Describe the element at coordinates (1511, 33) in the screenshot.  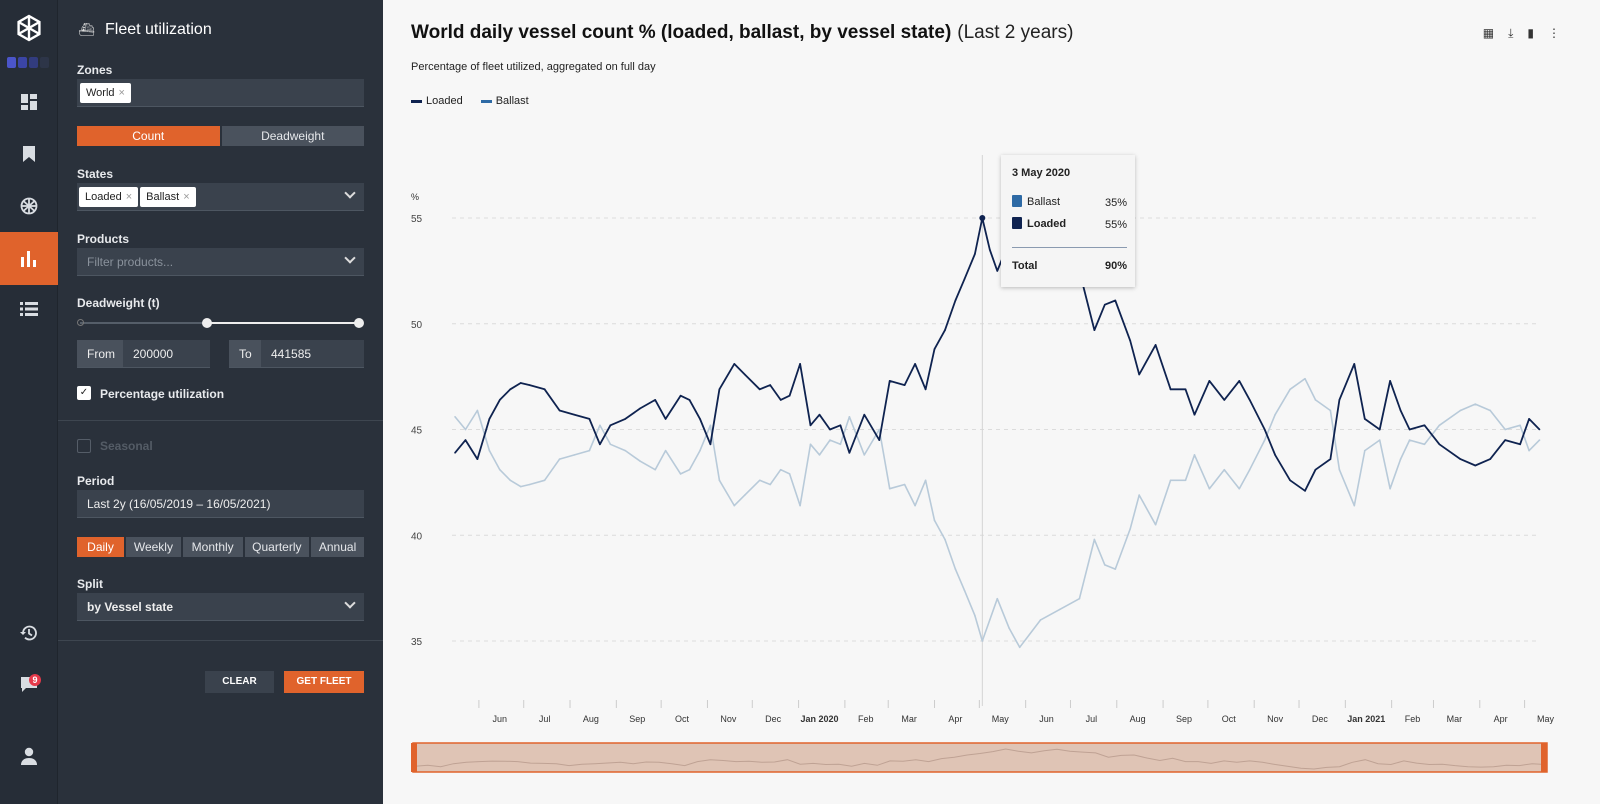
I see `download-icon: ⤓` at that location.